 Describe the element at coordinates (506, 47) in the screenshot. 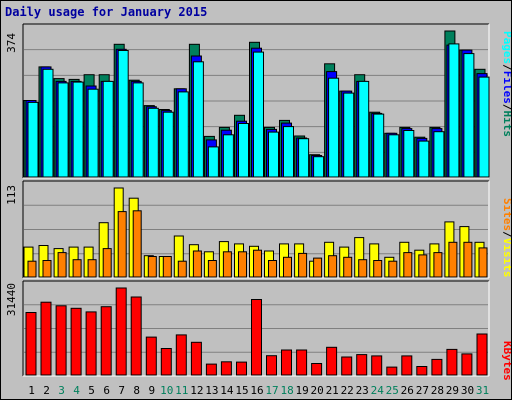

I see `legend-pages: Pages` at that location.